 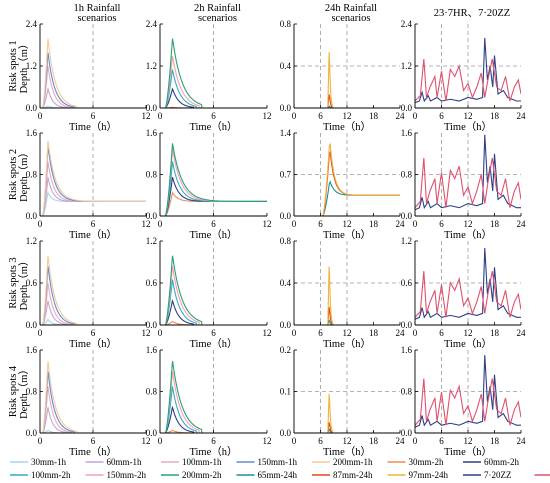 I want to click on y-tick-label: 2.4, so click(x=152, y=24).